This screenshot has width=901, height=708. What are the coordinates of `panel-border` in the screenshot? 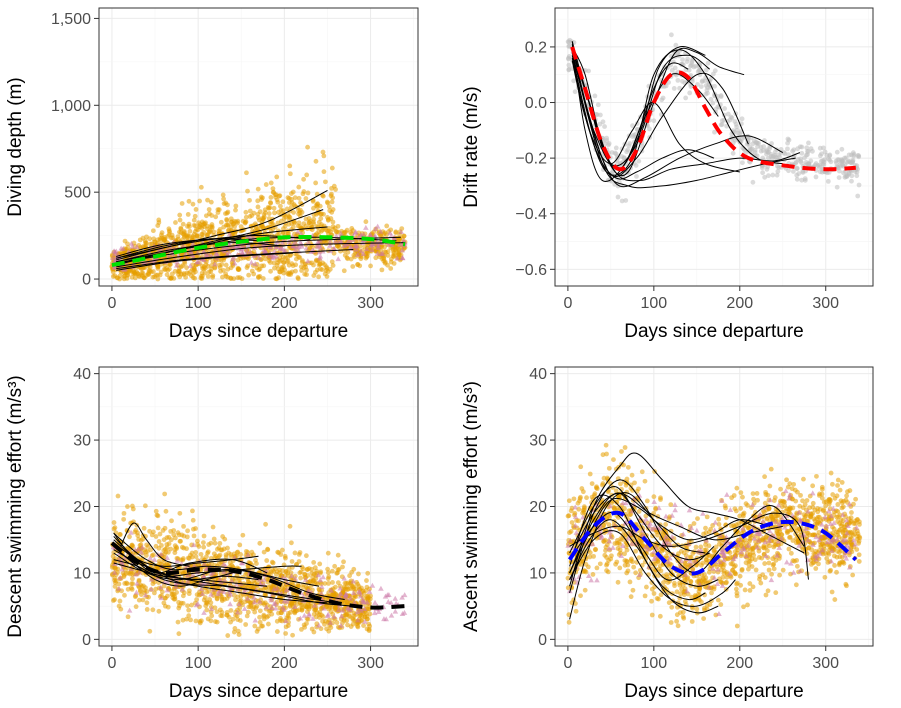 It's located at (714, 147).